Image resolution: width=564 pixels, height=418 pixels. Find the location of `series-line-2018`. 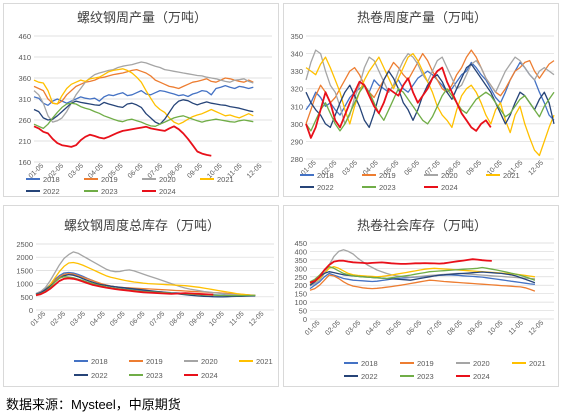

series-line-2018 is located at coordinates (143, 95).